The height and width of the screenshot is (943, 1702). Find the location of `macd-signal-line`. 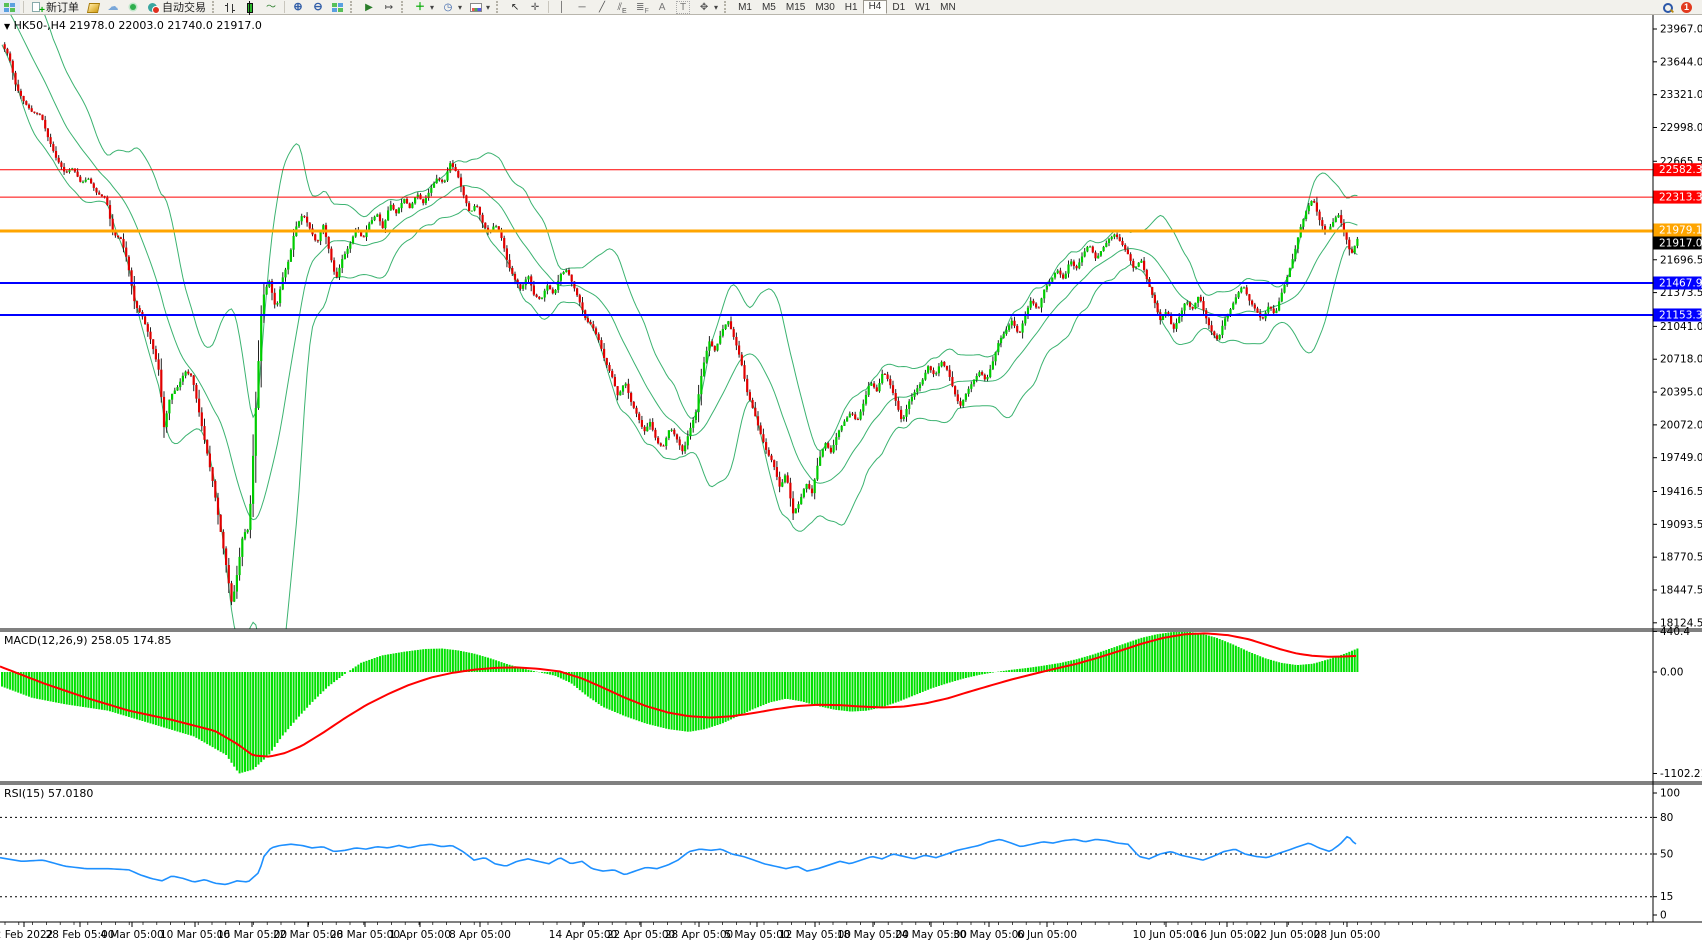

macd-signal-line is located at coordinates (678, 695).